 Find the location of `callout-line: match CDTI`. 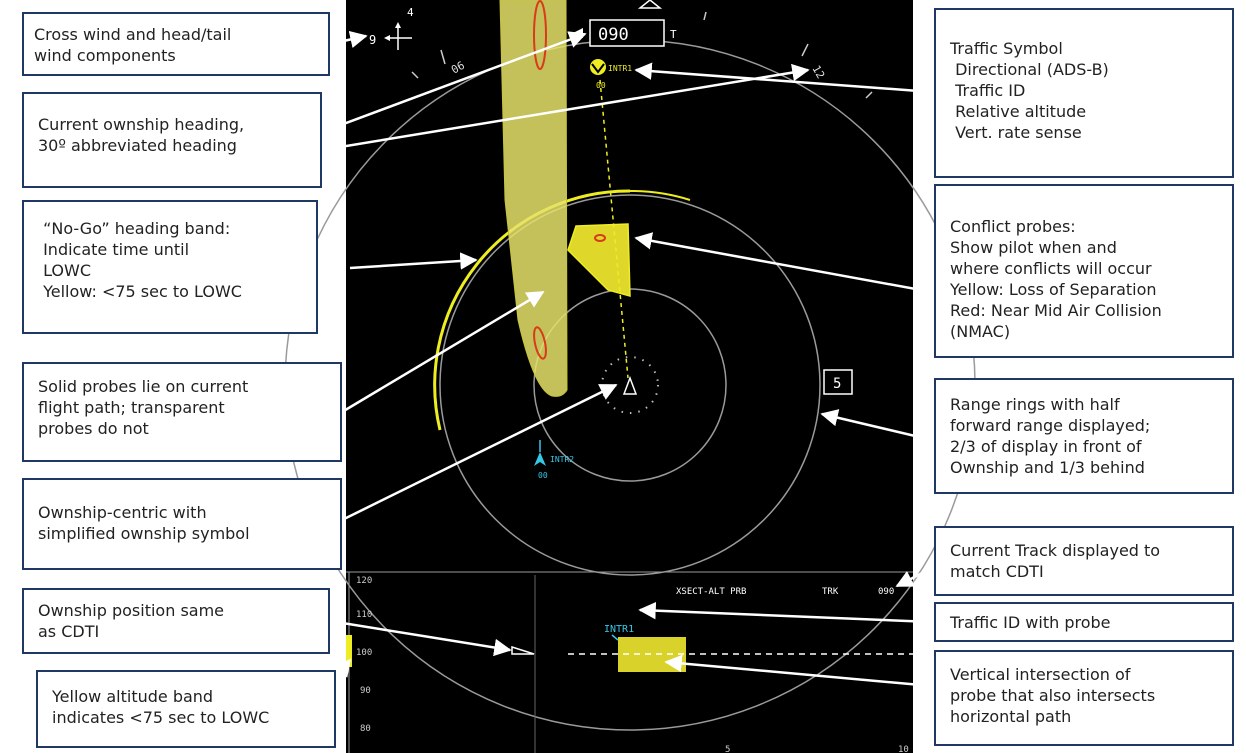

callout-line: match CDTI is located at coordinates (997, 571).